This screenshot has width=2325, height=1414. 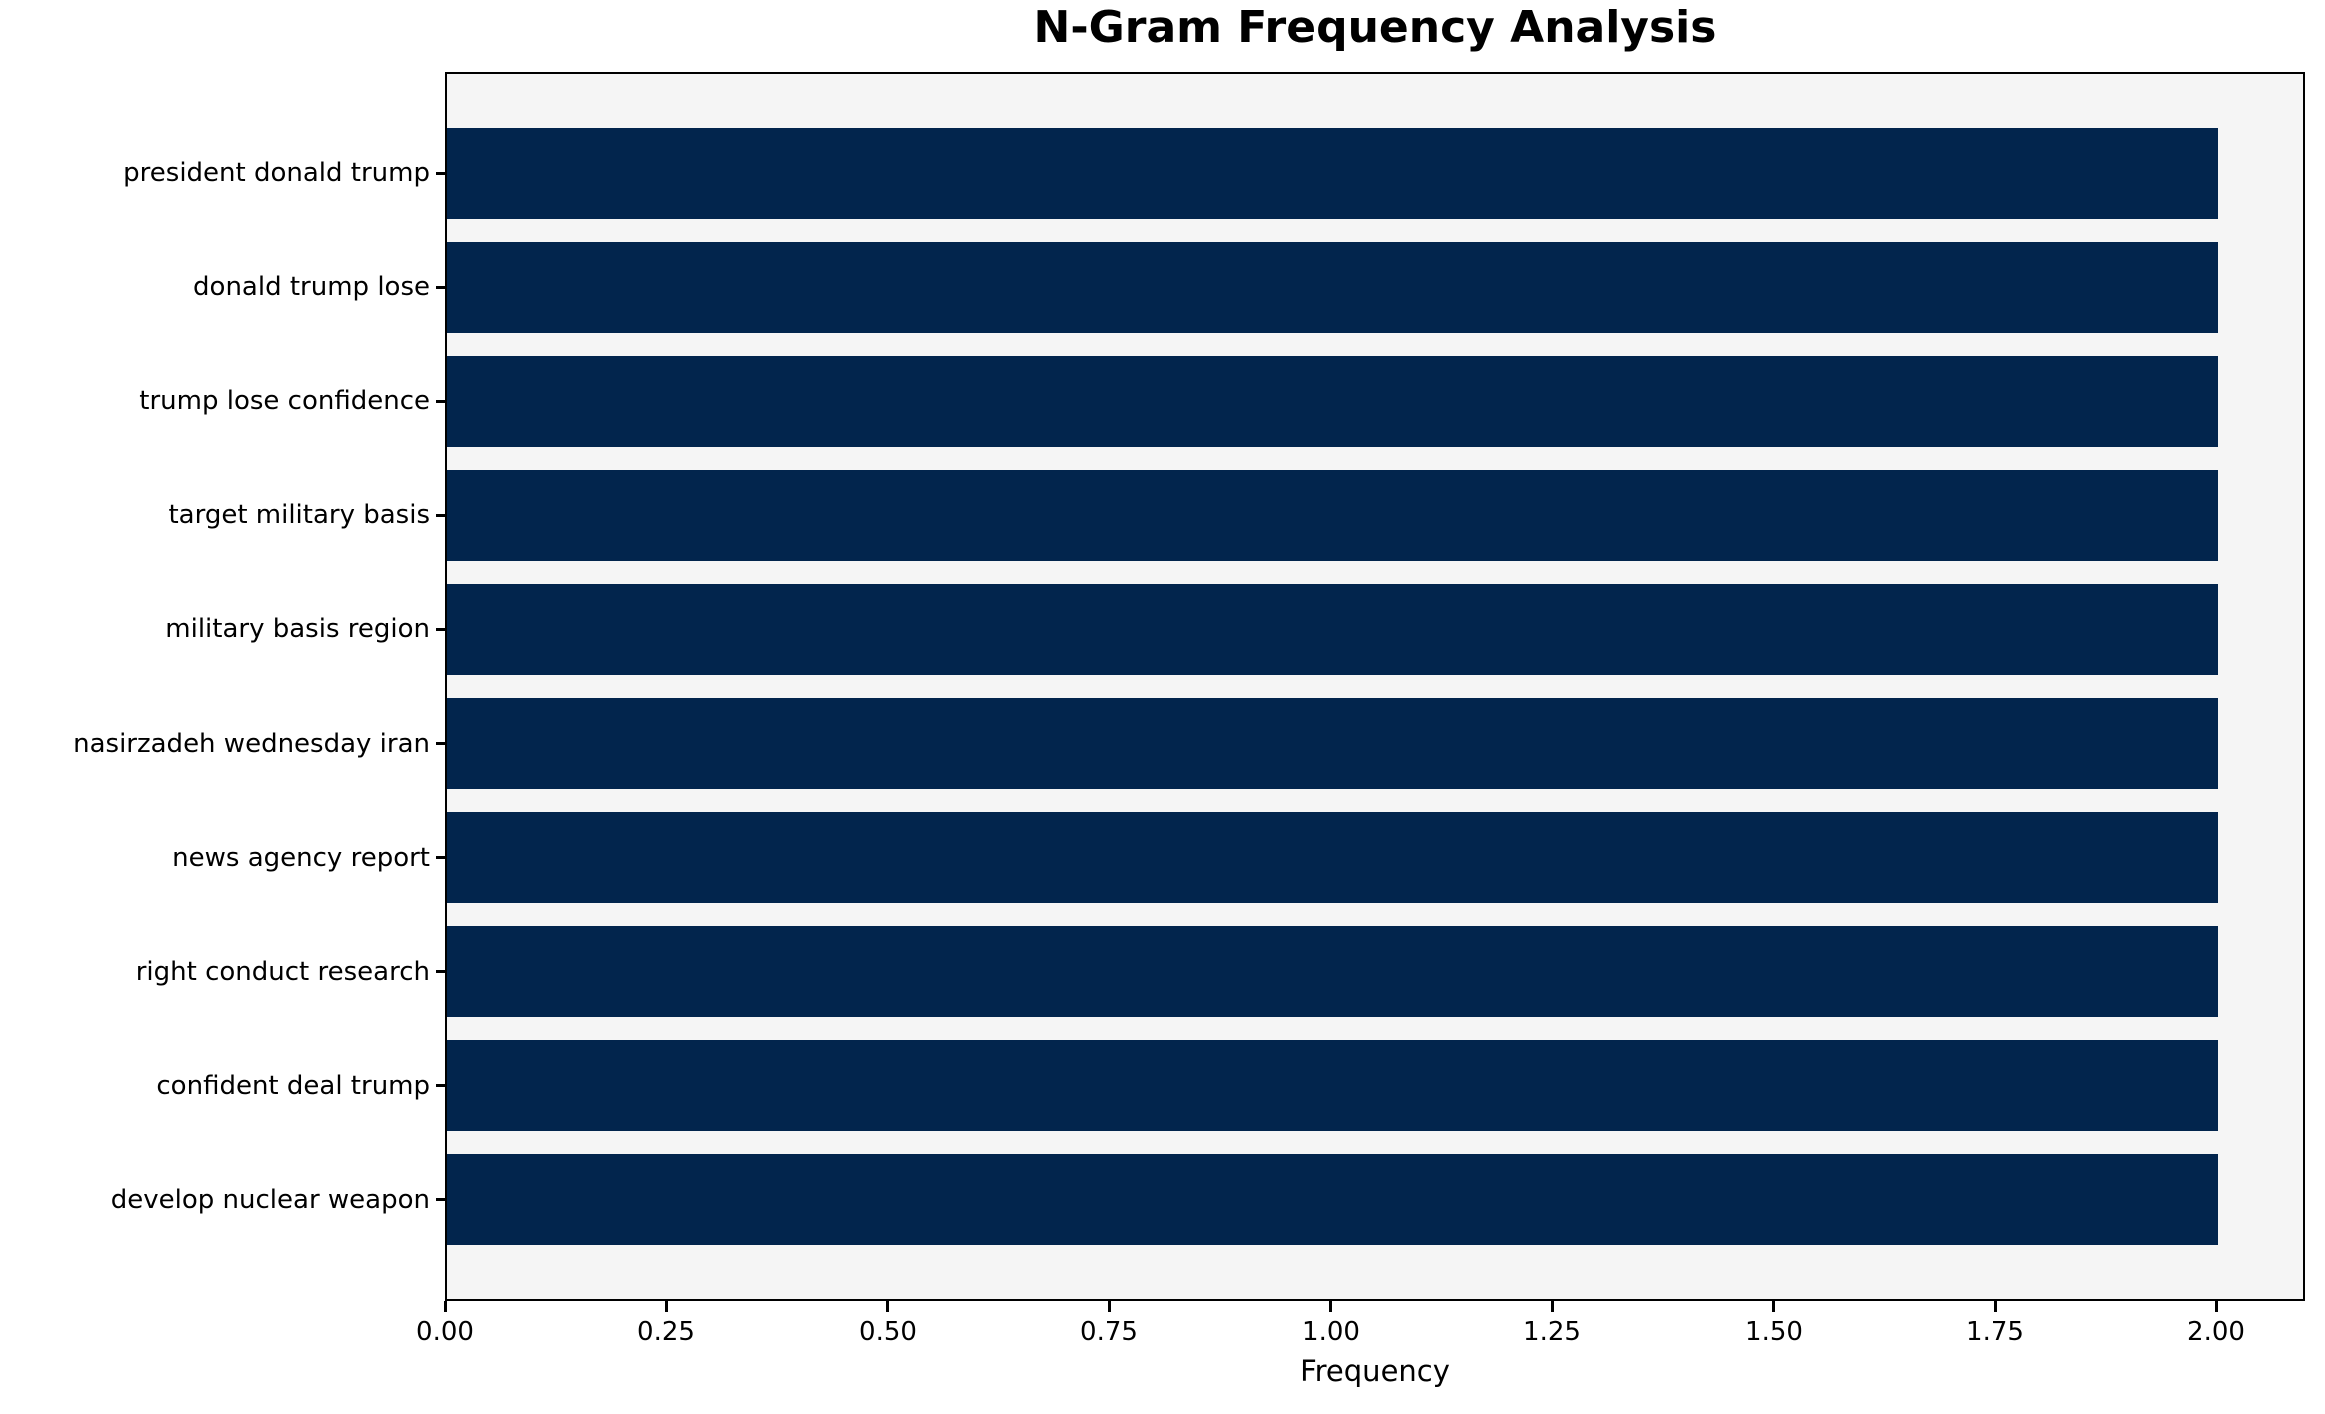 What do you see at coordinates (270, 1200) in the screenshot?
I see `category-label: develop nuclear weapon` at bounding box center [270, 1200].